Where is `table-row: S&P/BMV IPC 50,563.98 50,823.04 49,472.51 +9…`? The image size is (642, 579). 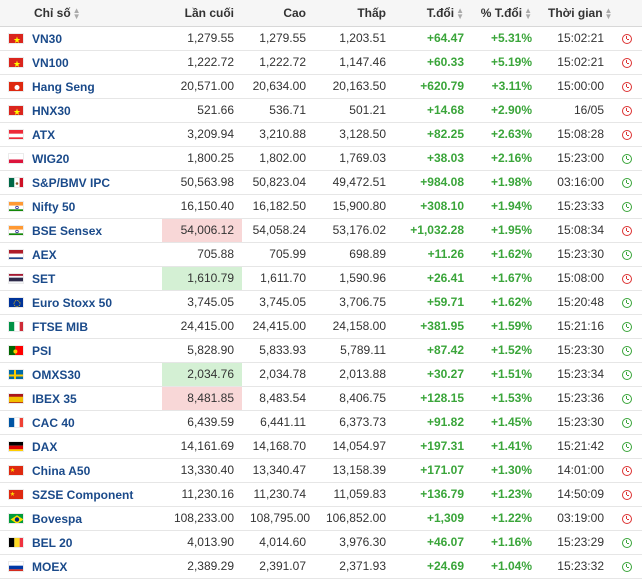
table-row: S&P/BMV IPC 50,563.98 50,823.04 49,472.51 +9… is located at coordinates (321, 182).